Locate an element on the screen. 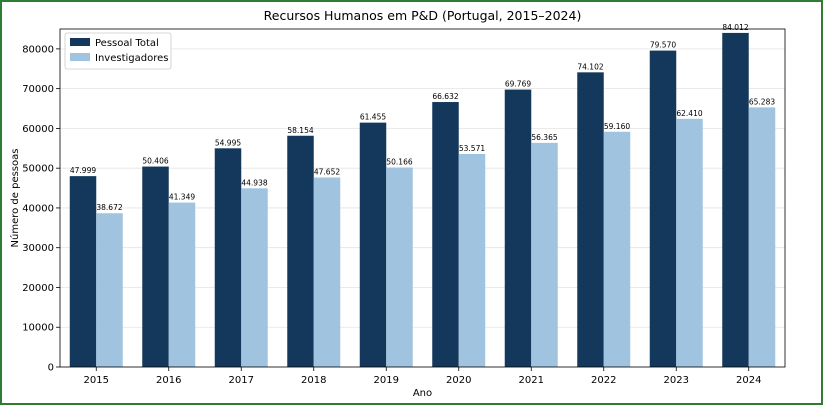  legend-box is located at coordinates (118, 51).